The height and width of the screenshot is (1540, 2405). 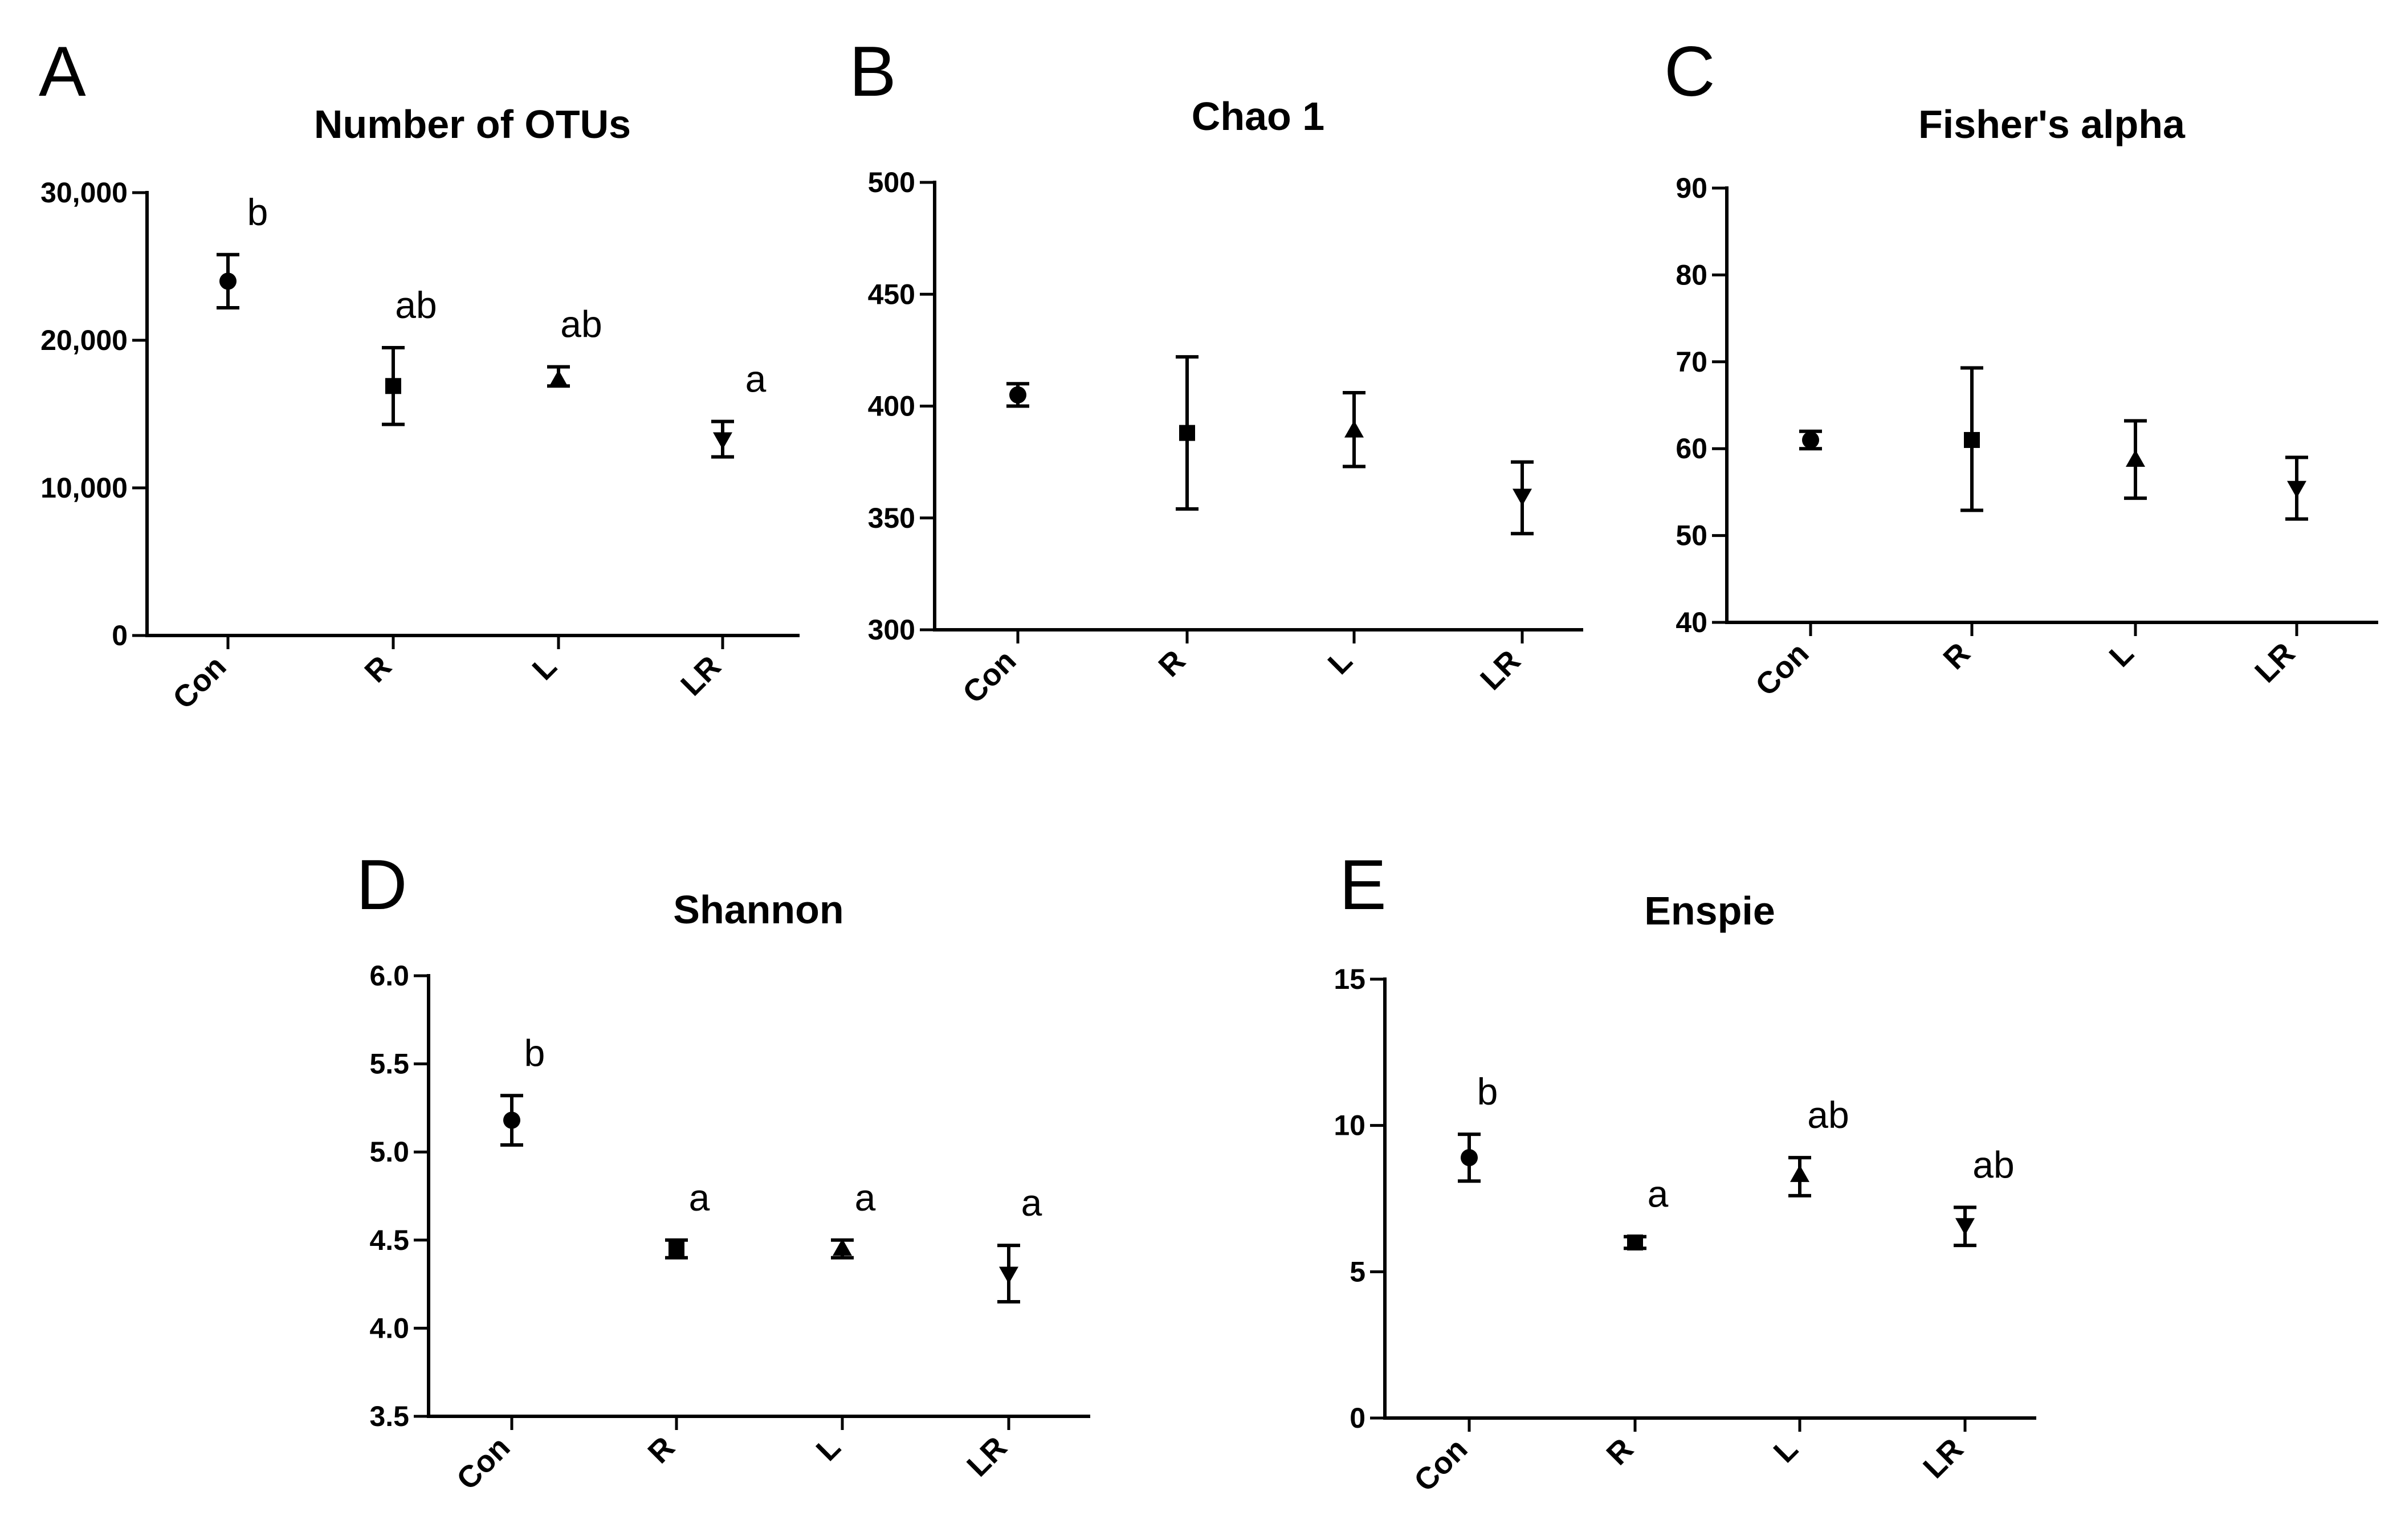 What do you see at coordinates (892, 294) in the screenshot?
I see `panel-b-y-tick-label: 450` at bounding box center [892, 294].